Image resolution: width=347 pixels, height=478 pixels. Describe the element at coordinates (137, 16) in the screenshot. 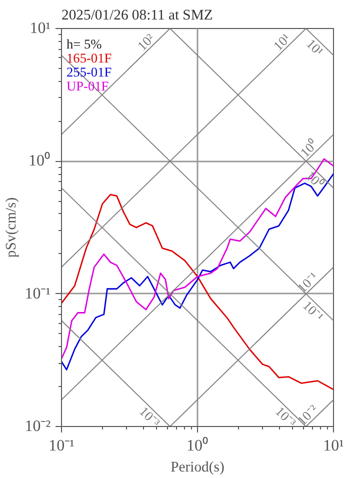

I see `chart-title: 2025/01/26 08:11 at SMZ` at that location.